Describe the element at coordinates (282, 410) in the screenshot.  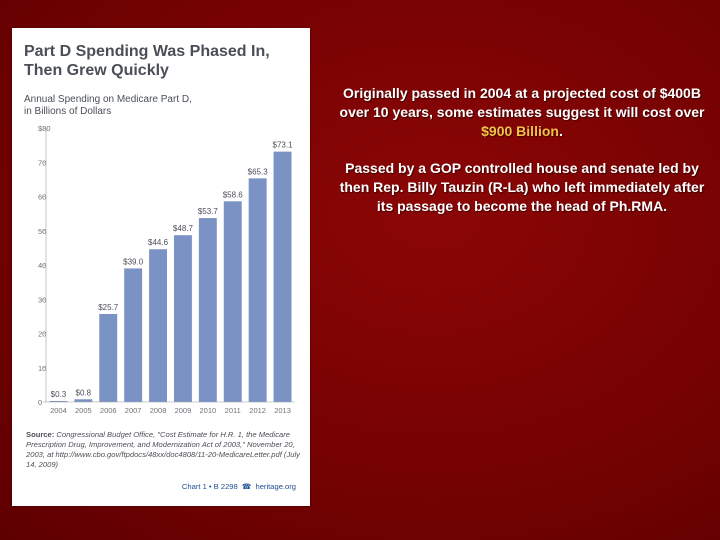
I see `x-tick-label: 2013` at that location.